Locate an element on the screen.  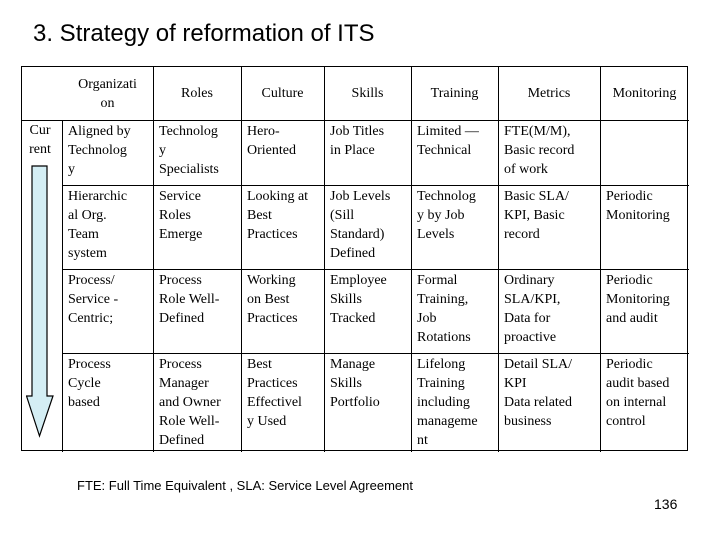
table-cell: Best Practices Effectivel y Used is located at coordinates (274, 393).